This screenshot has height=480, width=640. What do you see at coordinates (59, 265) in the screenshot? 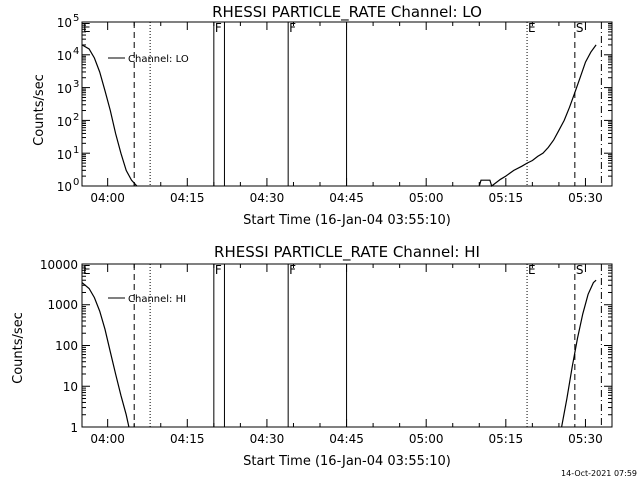
I see `y-tick-label: 10000` at bounding box center [59, 265].